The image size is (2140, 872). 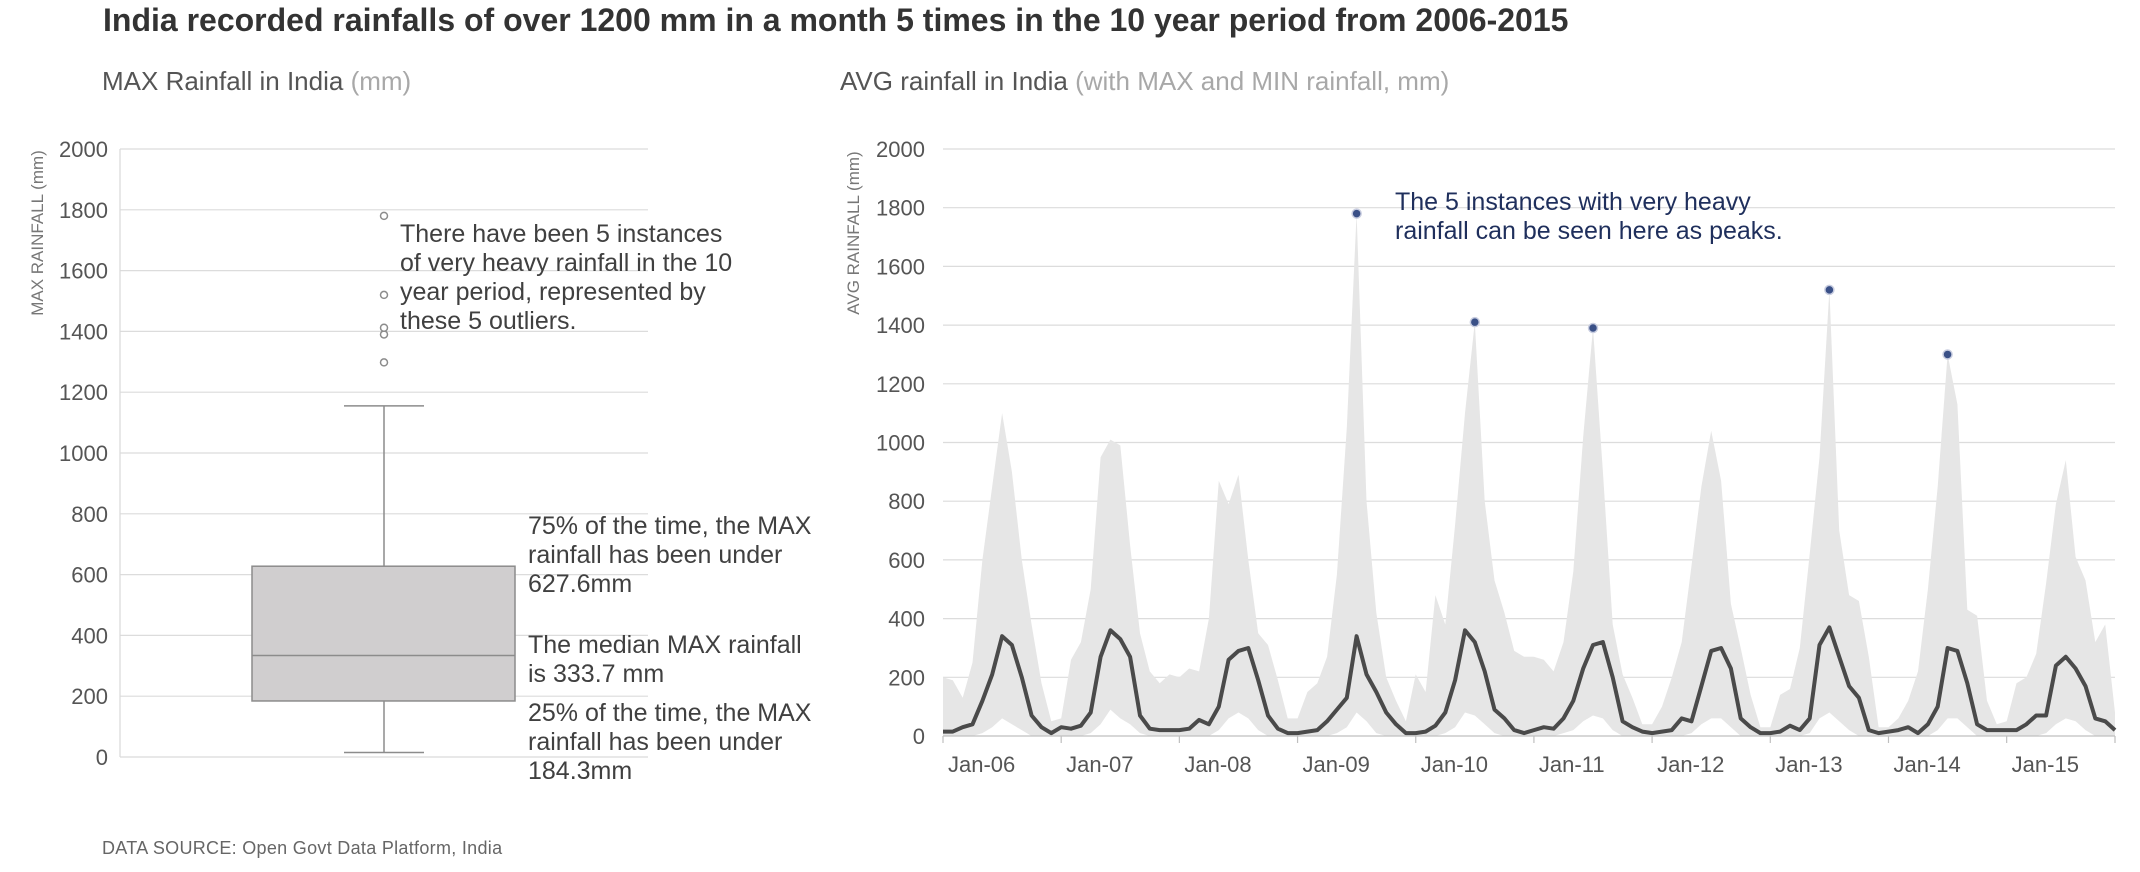 I want to click on x-tick-label: Jan-12, so click(x=1690, y=764).